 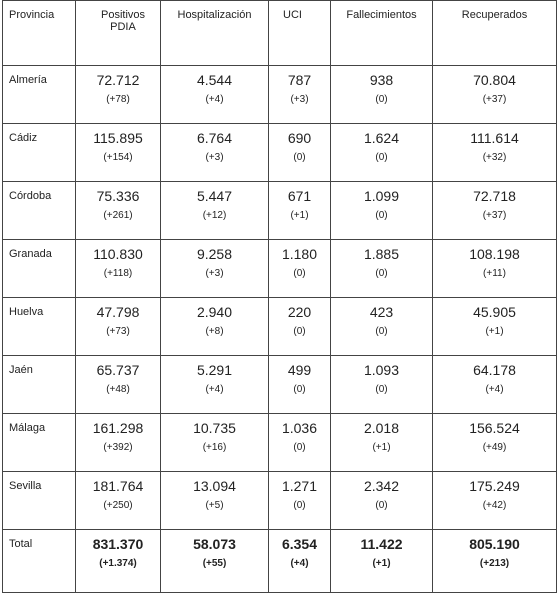 What do you see at coordinates (299, 33) in the screenshot?
I see `header-uci: UCI` at bounding box center [299, 33].